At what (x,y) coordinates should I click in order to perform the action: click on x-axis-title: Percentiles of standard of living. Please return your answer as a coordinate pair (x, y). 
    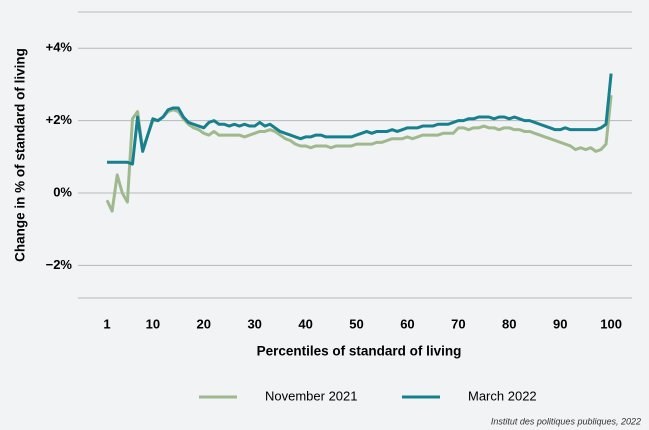
    Looking at the image, I should click on (359, 351).